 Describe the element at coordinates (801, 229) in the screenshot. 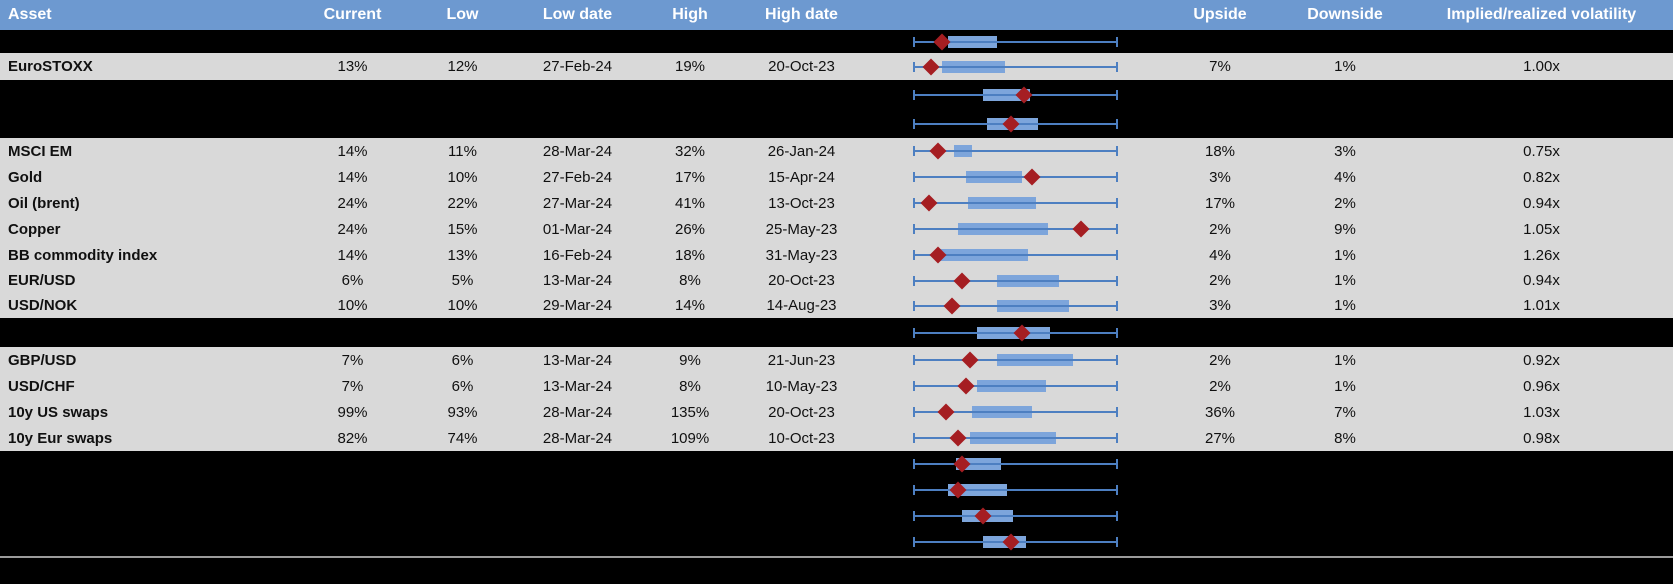

I see `cell-high-date: 25-May-23` at that location.